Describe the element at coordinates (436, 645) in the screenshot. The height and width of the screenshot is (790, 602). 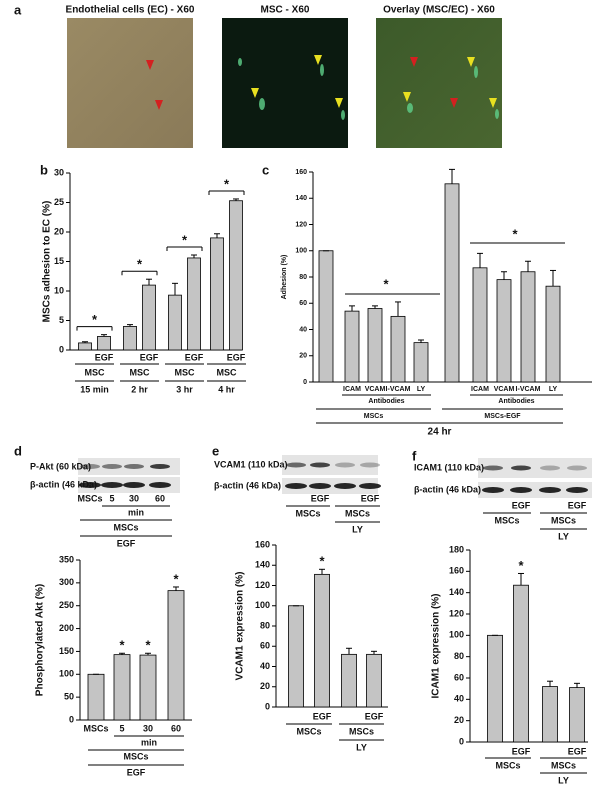
I see `y-axis-label: ICAM1 expression (%)` at that location.